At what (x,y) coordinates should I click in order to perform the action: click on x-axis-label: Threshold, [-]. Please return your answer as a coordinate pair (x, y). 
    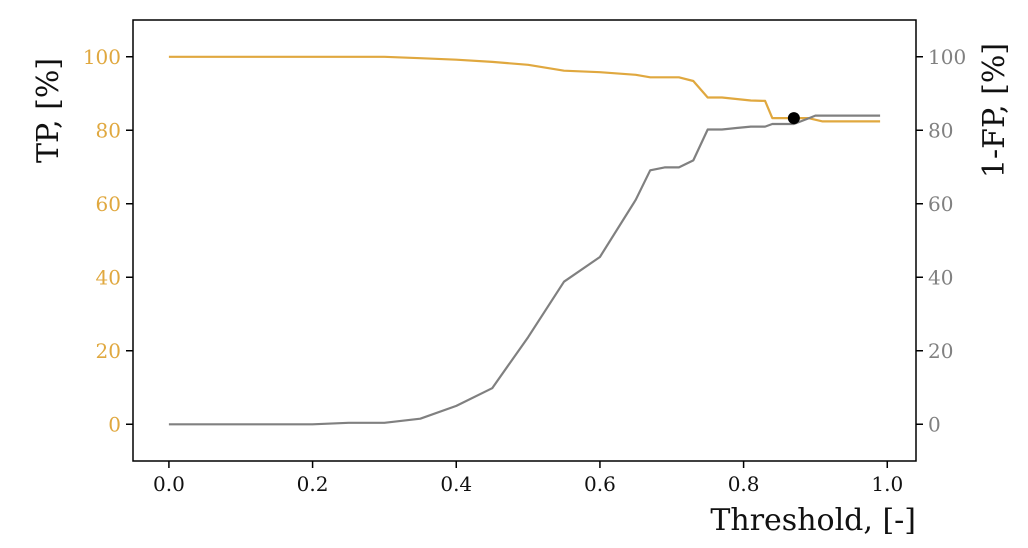
    Looking at the image, I should click on (813, 520).